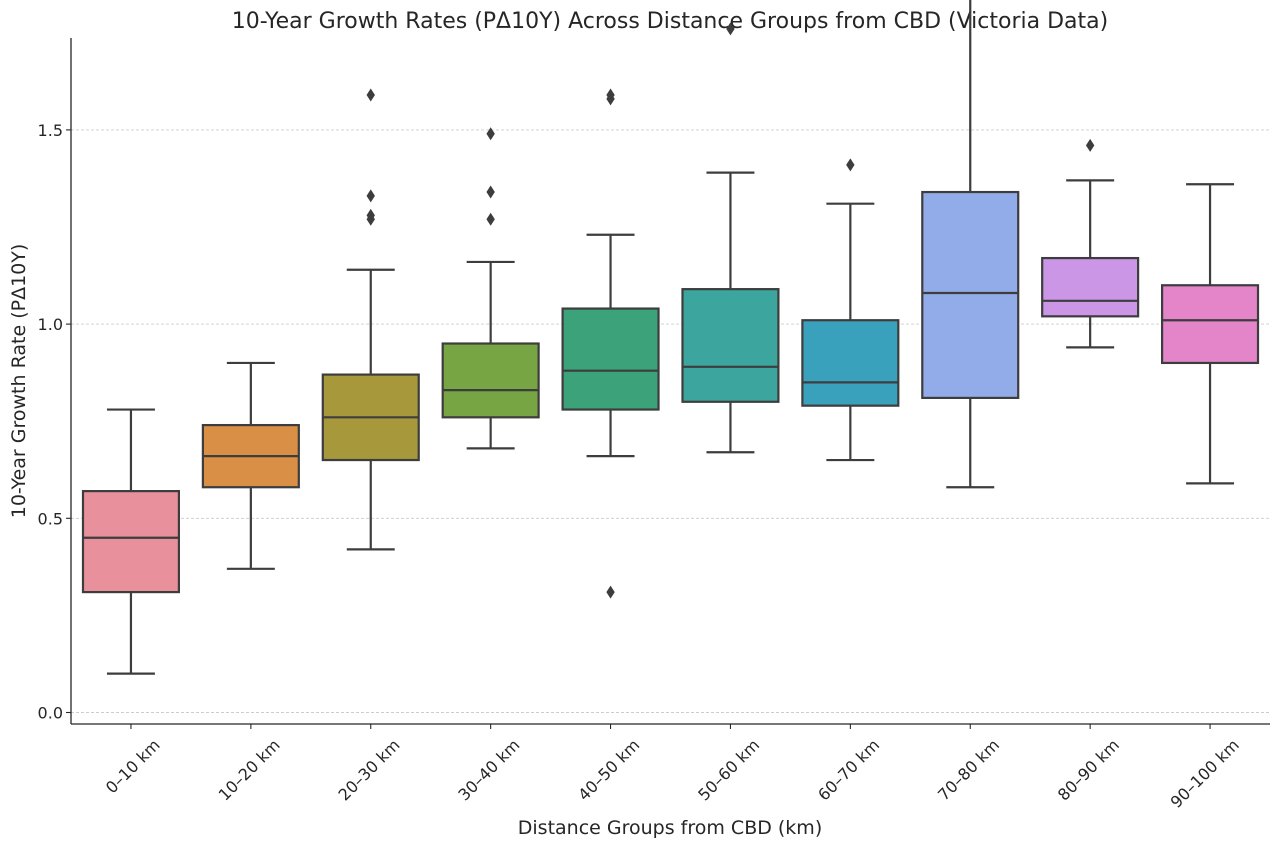 Image resolution: width=1280 pixels, height=850 pixels. Describe the element at coordinates (488, 769) in the screenshot. I see `x-tick-label: 30–40 km` at that location.